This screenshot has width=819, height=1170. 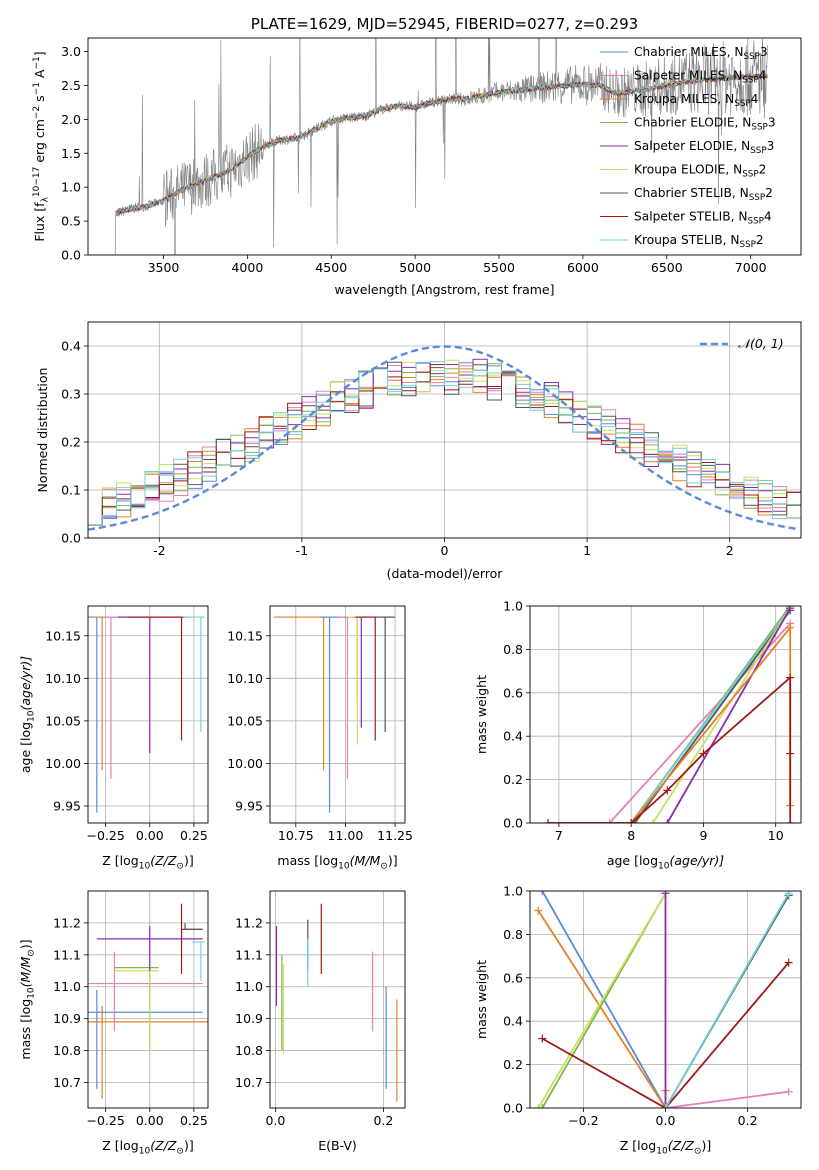 I want to click on y-axis-label-part: s, so click(x=39, y=100).